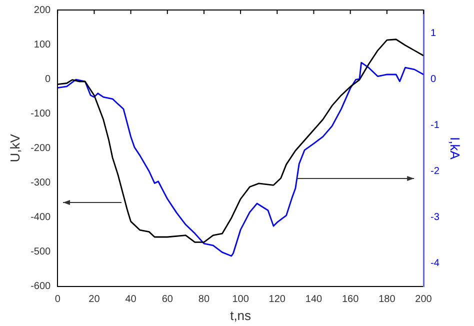  Describe the element at coordinates (48, 79) in the screenshot. I see `y-tick-label: 0` at that location.